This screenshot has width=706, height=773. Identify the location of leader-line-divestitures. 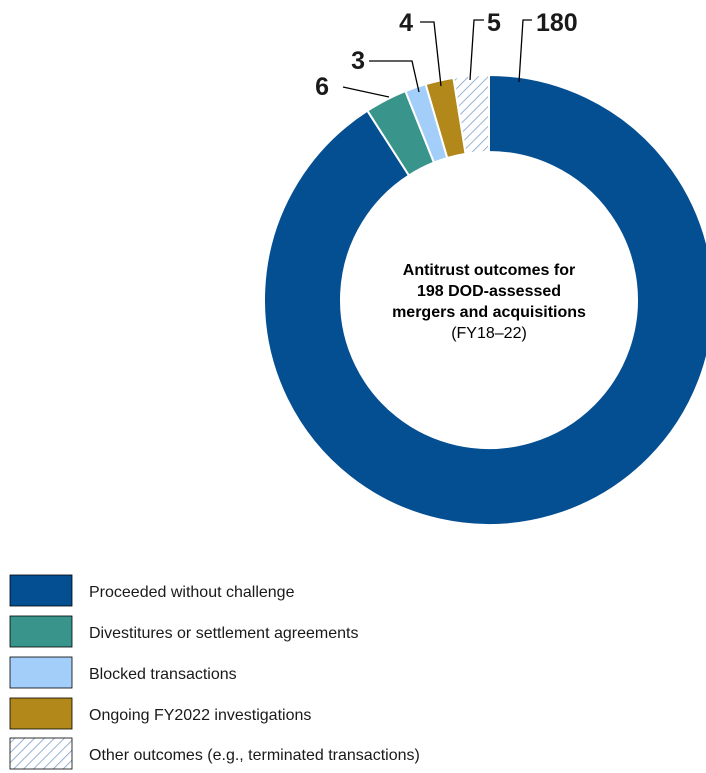
(366, 92).